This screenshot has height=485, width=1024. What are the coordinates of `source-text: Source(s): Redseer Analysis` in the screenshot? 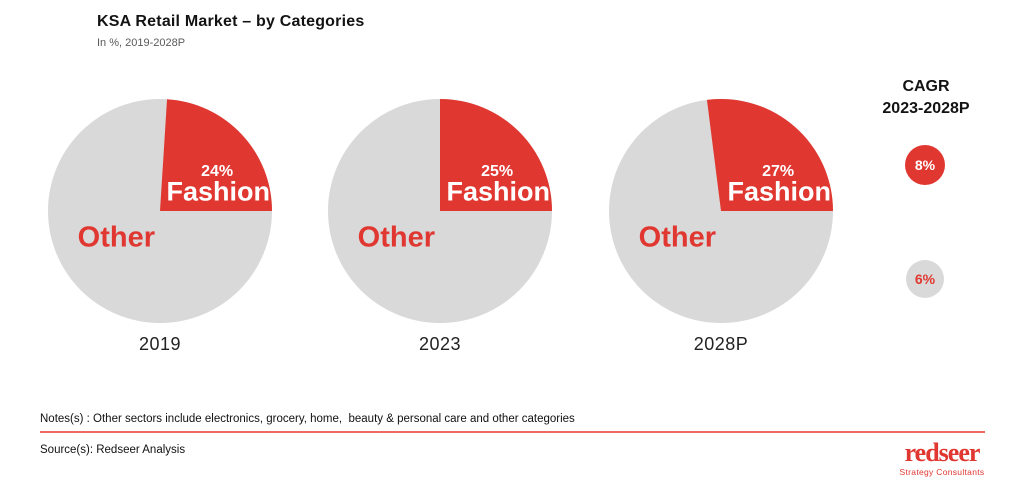 It's located at (113, 450).